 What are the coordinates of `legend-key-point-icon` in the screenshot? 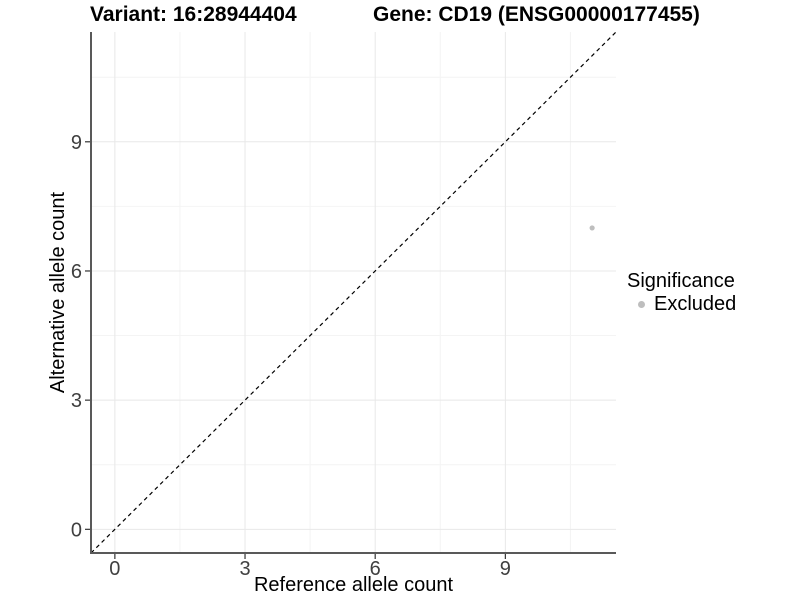 It's located at (641, 304).